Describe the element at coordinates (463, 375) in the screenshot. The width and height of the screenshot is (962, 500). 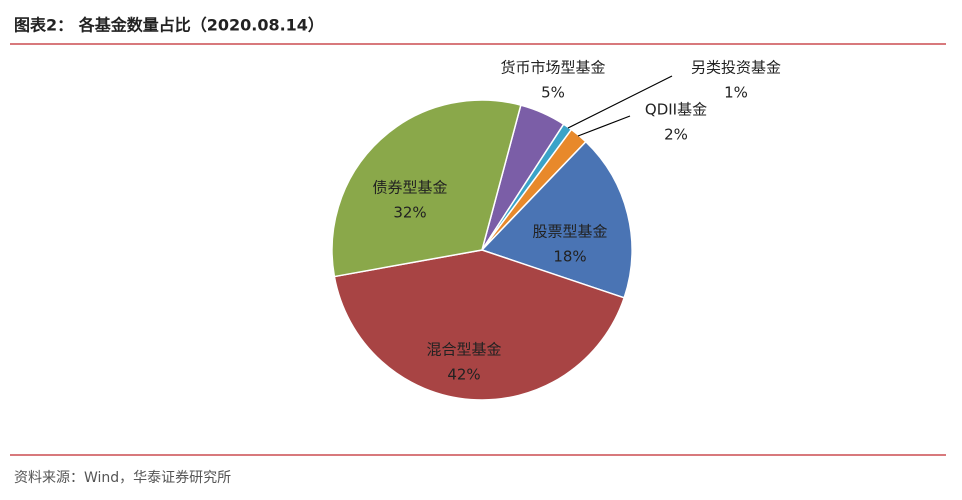
I see `slice-value-label: 42%` at that location.